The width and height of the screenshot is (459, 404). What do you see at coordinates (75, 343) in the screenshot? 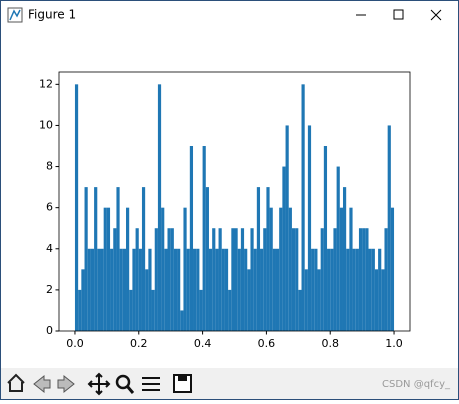
I see `x-tick-label: 0.0` at bounding box center [75, 343].